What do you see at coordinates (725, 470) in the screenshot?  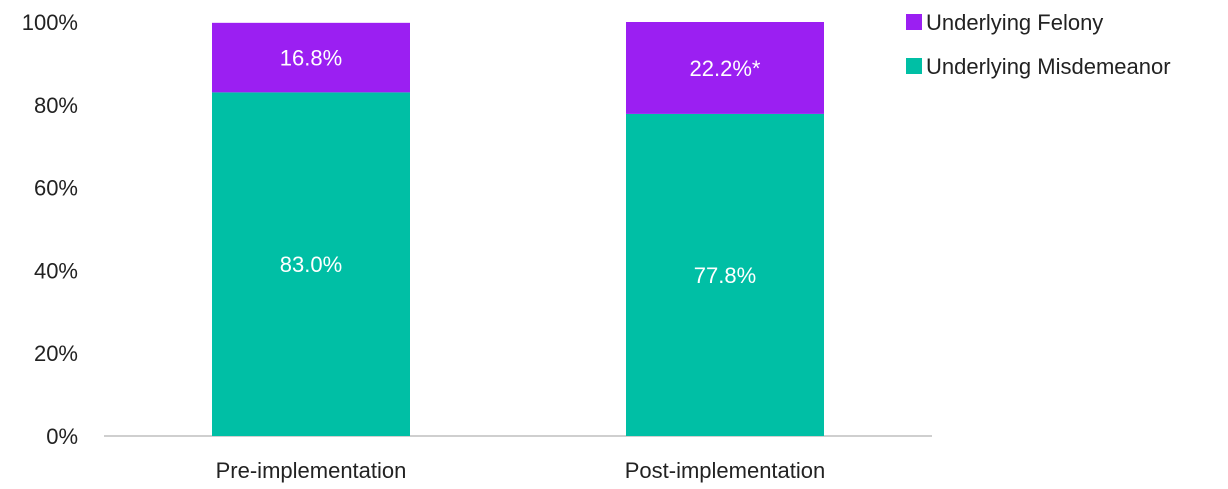 I see `x-category-label: Post-implementation` at bounding box center [725, 470].